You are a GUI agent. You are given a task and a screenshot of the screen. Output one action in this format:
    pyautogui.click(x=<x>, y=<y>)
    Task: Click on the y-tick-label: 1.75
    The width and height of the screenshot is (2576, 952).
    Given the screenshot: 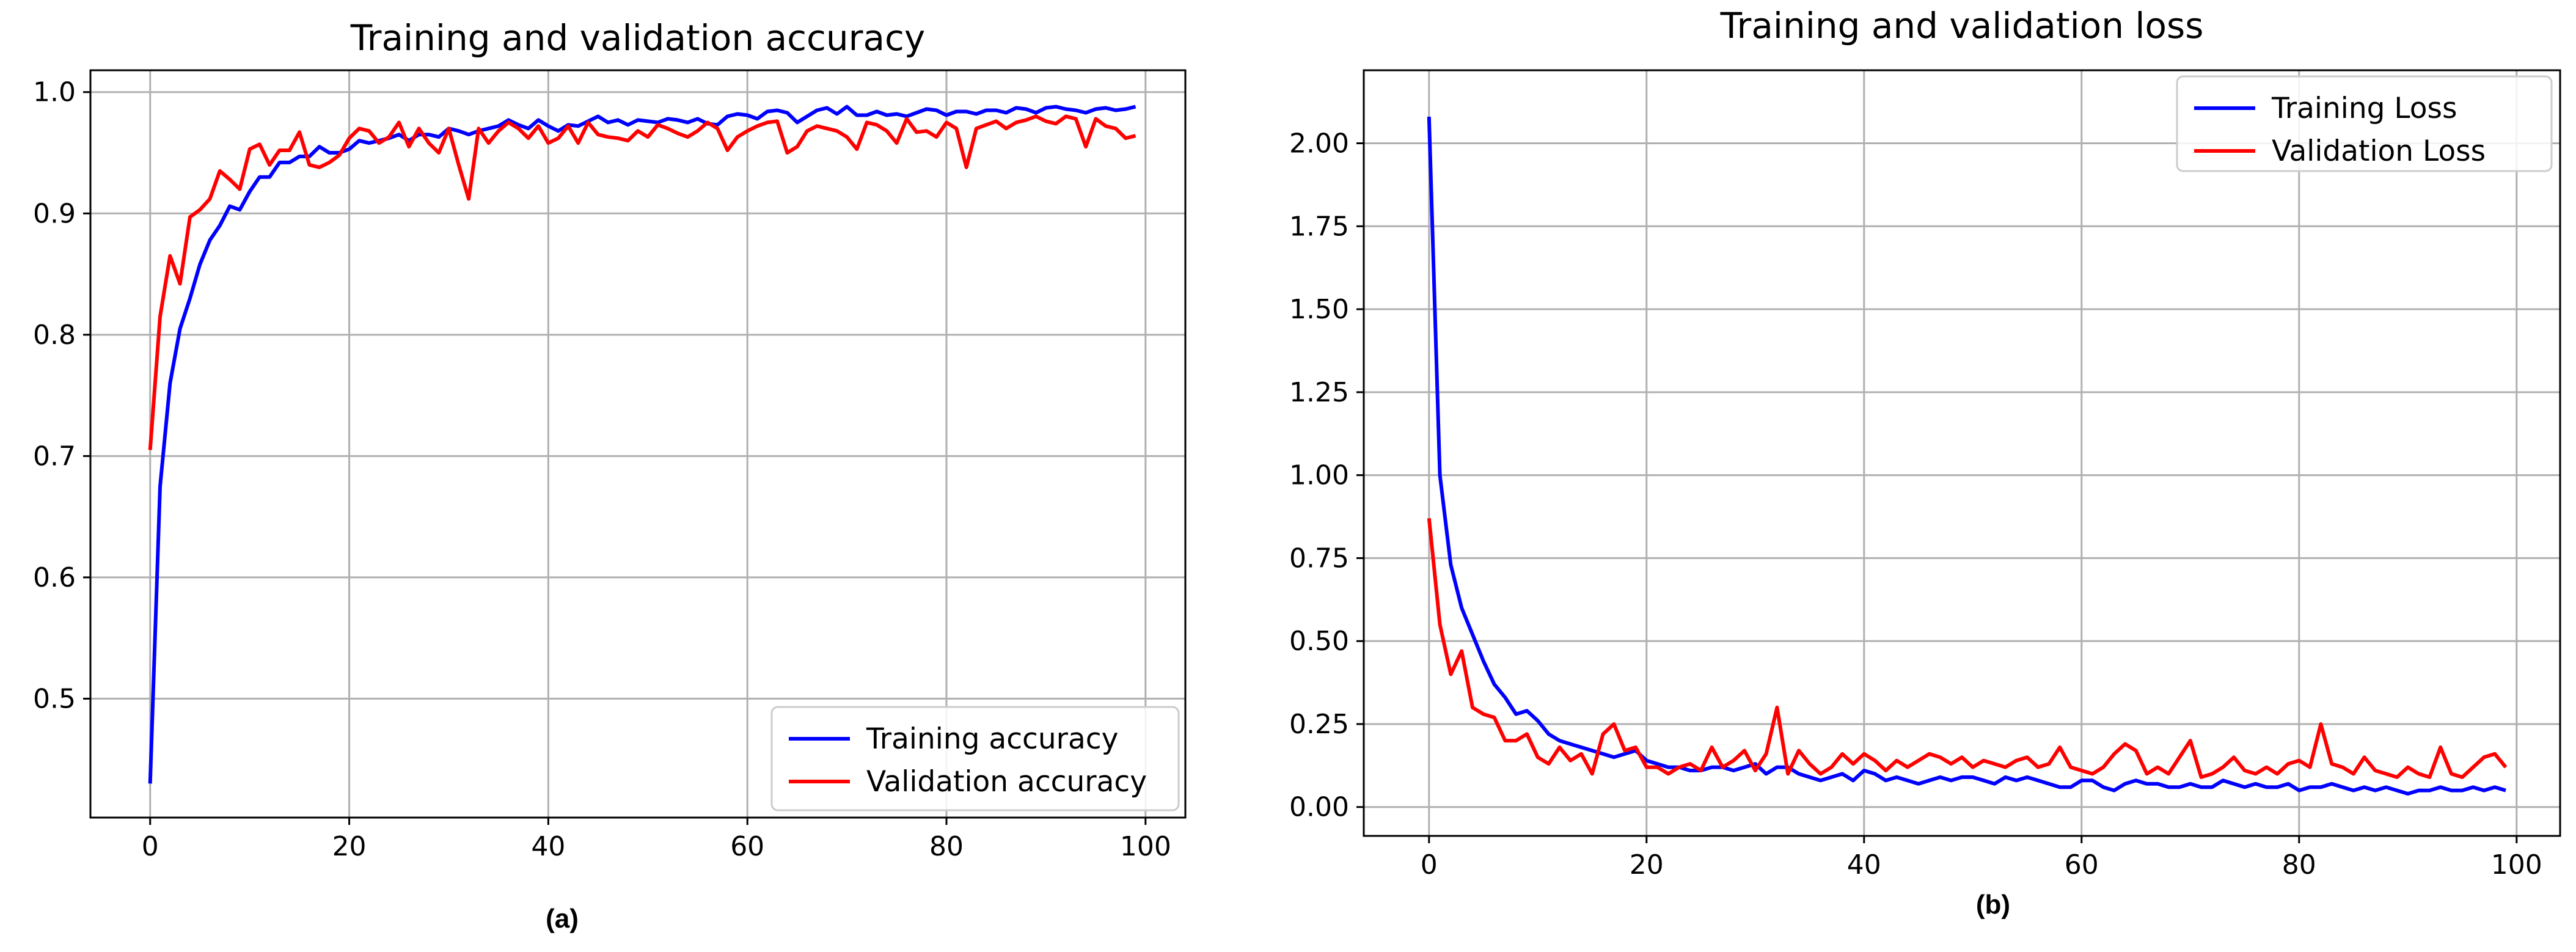 What is the action you would take?
    pyautogui.click(x=1319, y=226)
    